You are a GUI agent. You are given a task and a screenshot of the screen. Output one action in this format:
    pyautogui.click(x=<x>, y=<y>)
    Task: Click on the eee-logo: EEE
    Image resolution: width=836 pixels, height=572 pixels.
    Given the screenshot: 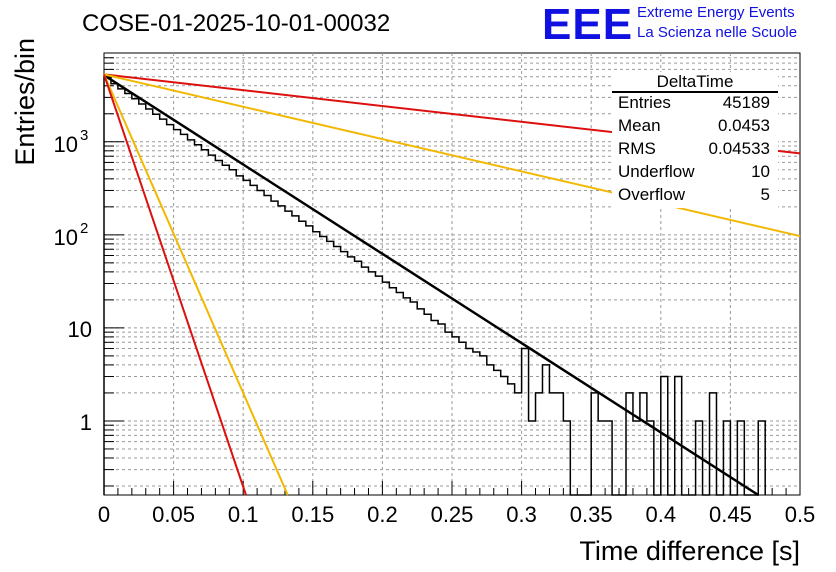 What is the action you would take?
    pyautogui.click(x=588, y=24)
    